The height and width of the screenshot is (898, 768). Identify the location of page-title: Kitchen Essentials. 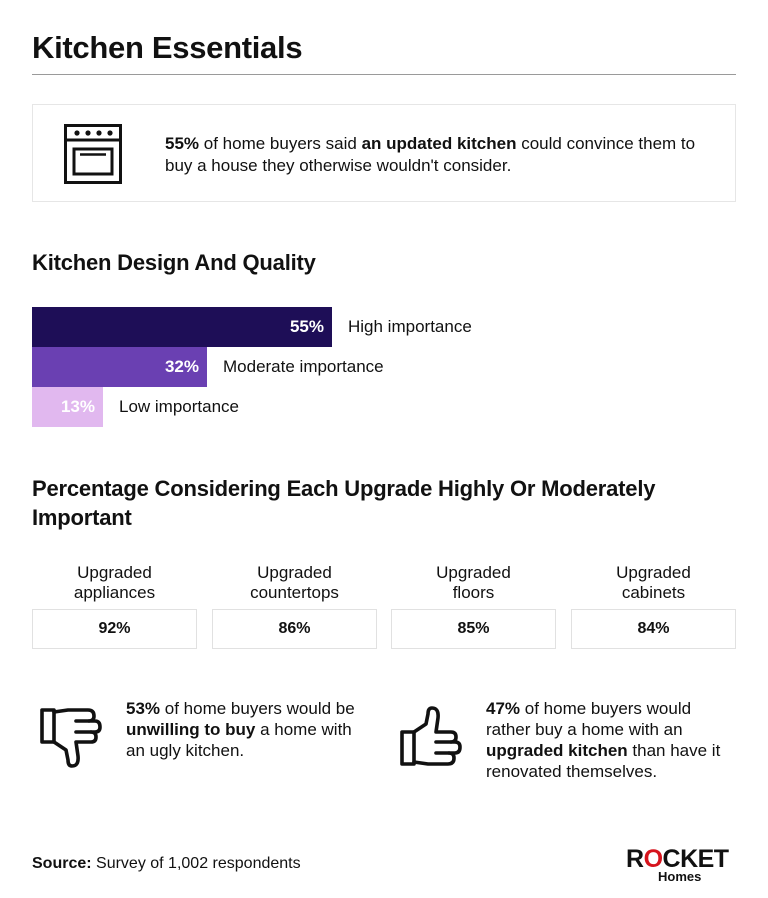
(167, 47).